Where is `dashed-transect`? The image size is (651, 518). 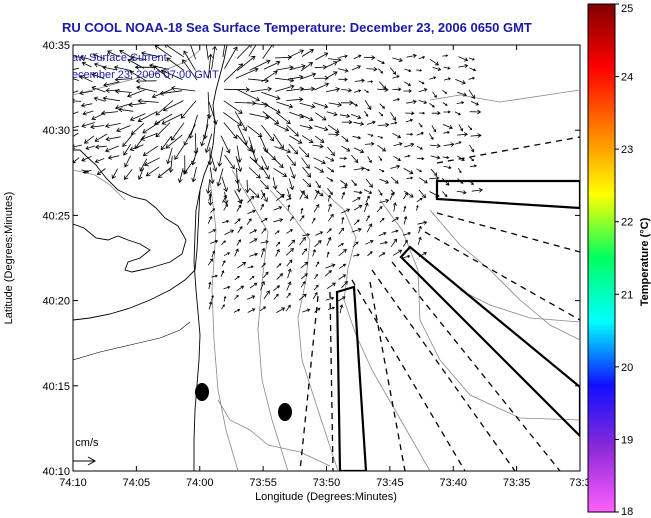 dashed-transect is located at coordinates (408, 375).